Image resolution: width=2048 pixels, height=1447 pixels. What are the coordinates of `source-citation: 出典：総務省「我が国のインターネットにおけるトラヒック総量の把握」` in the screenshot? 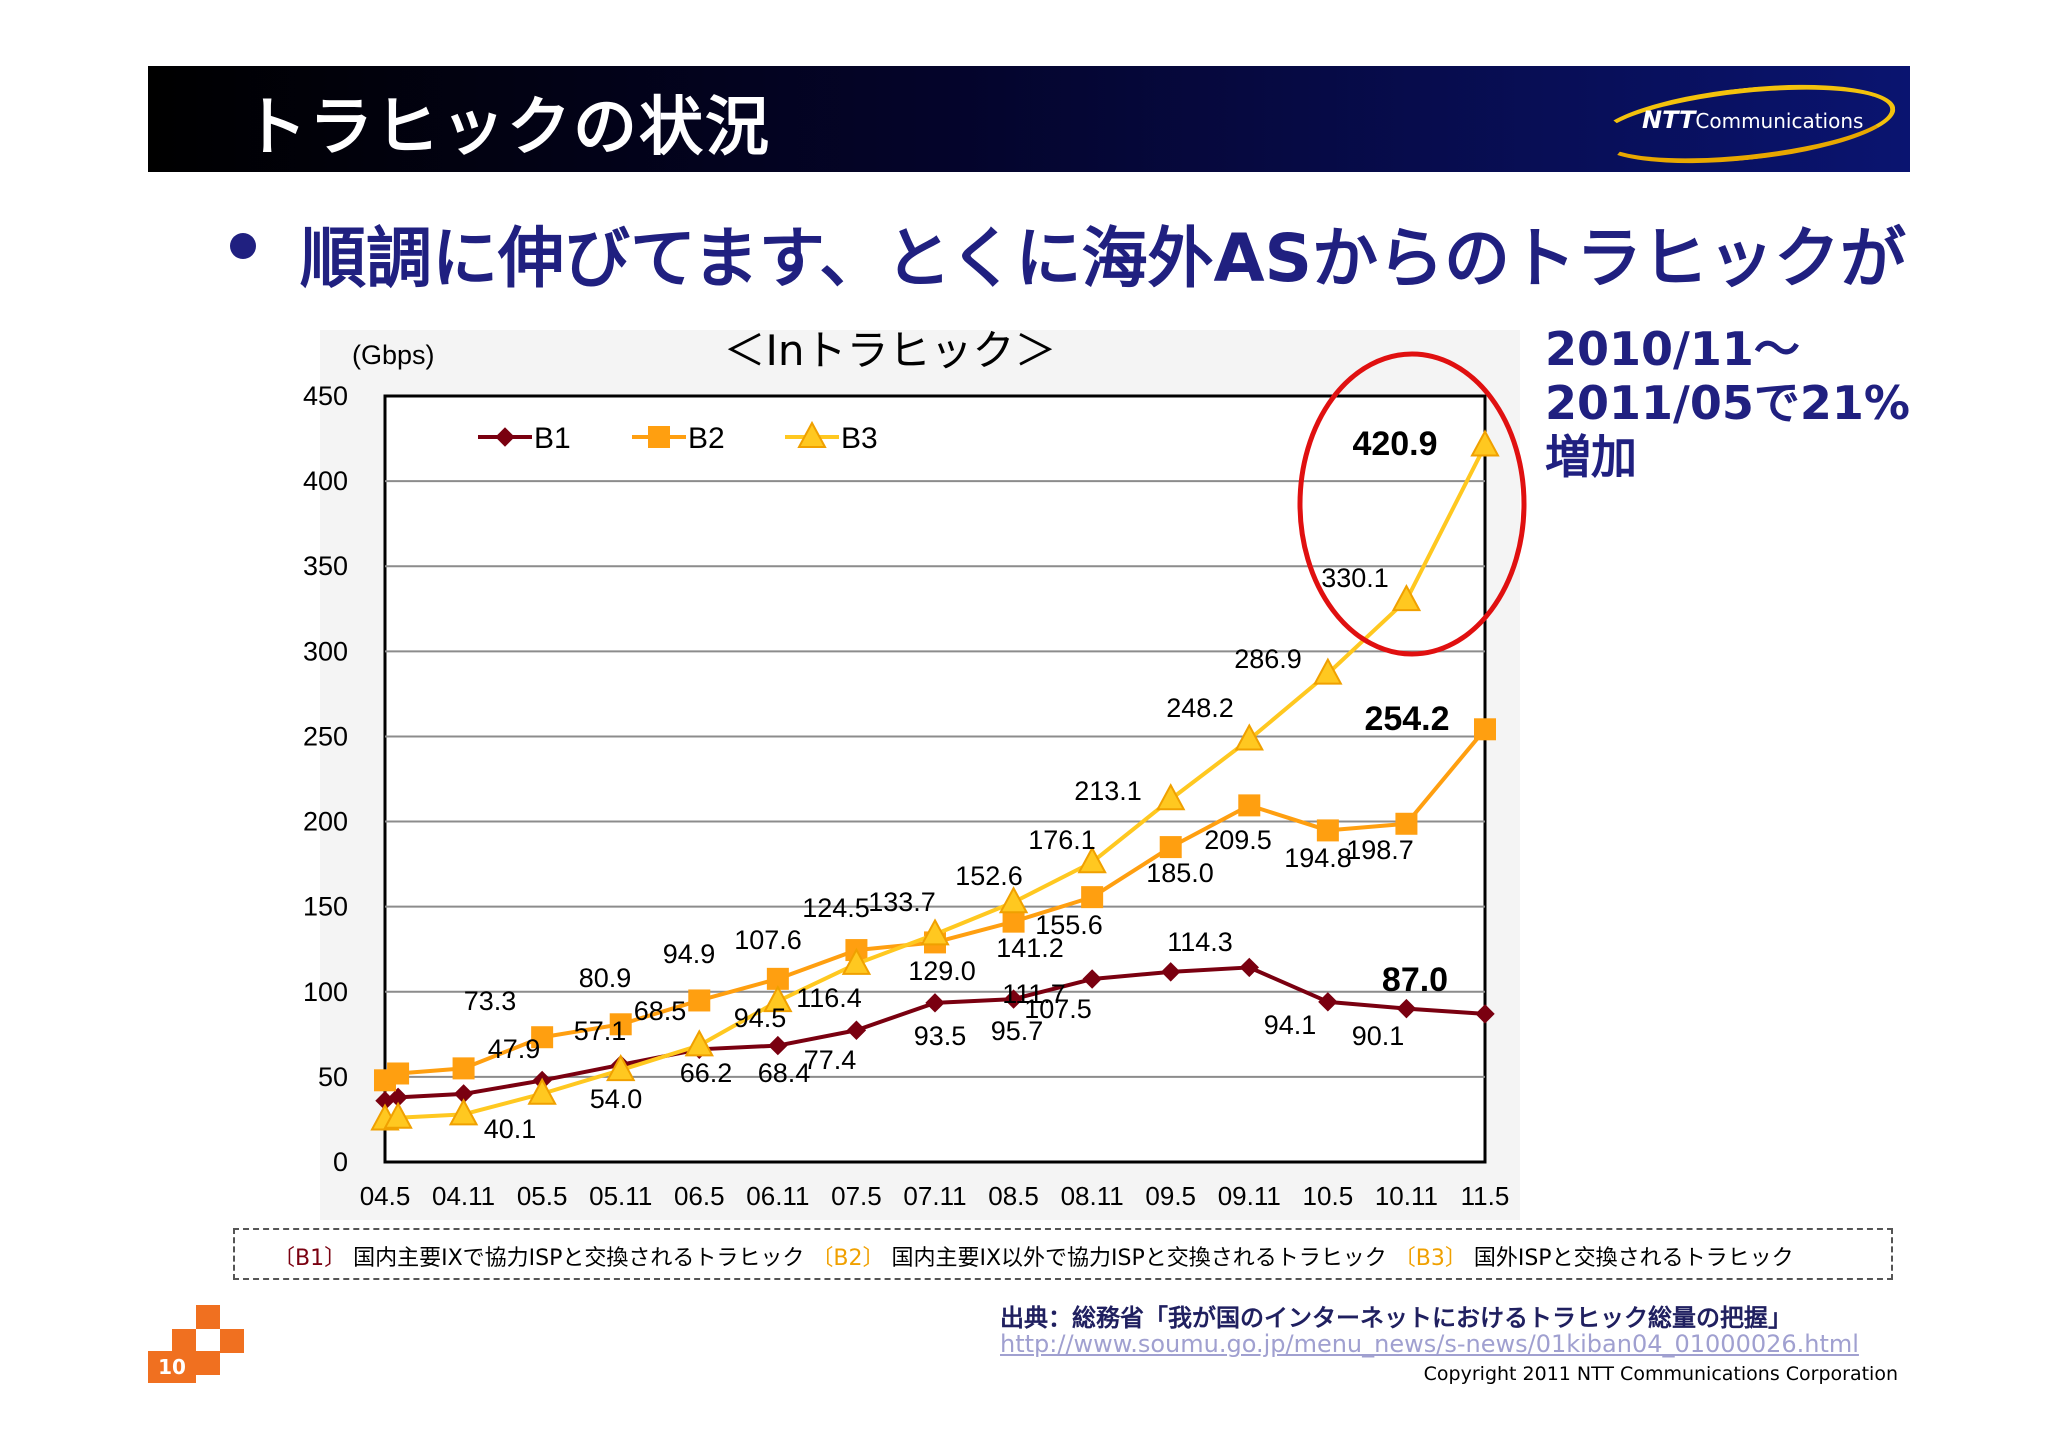 It's located at (1396, 1318).